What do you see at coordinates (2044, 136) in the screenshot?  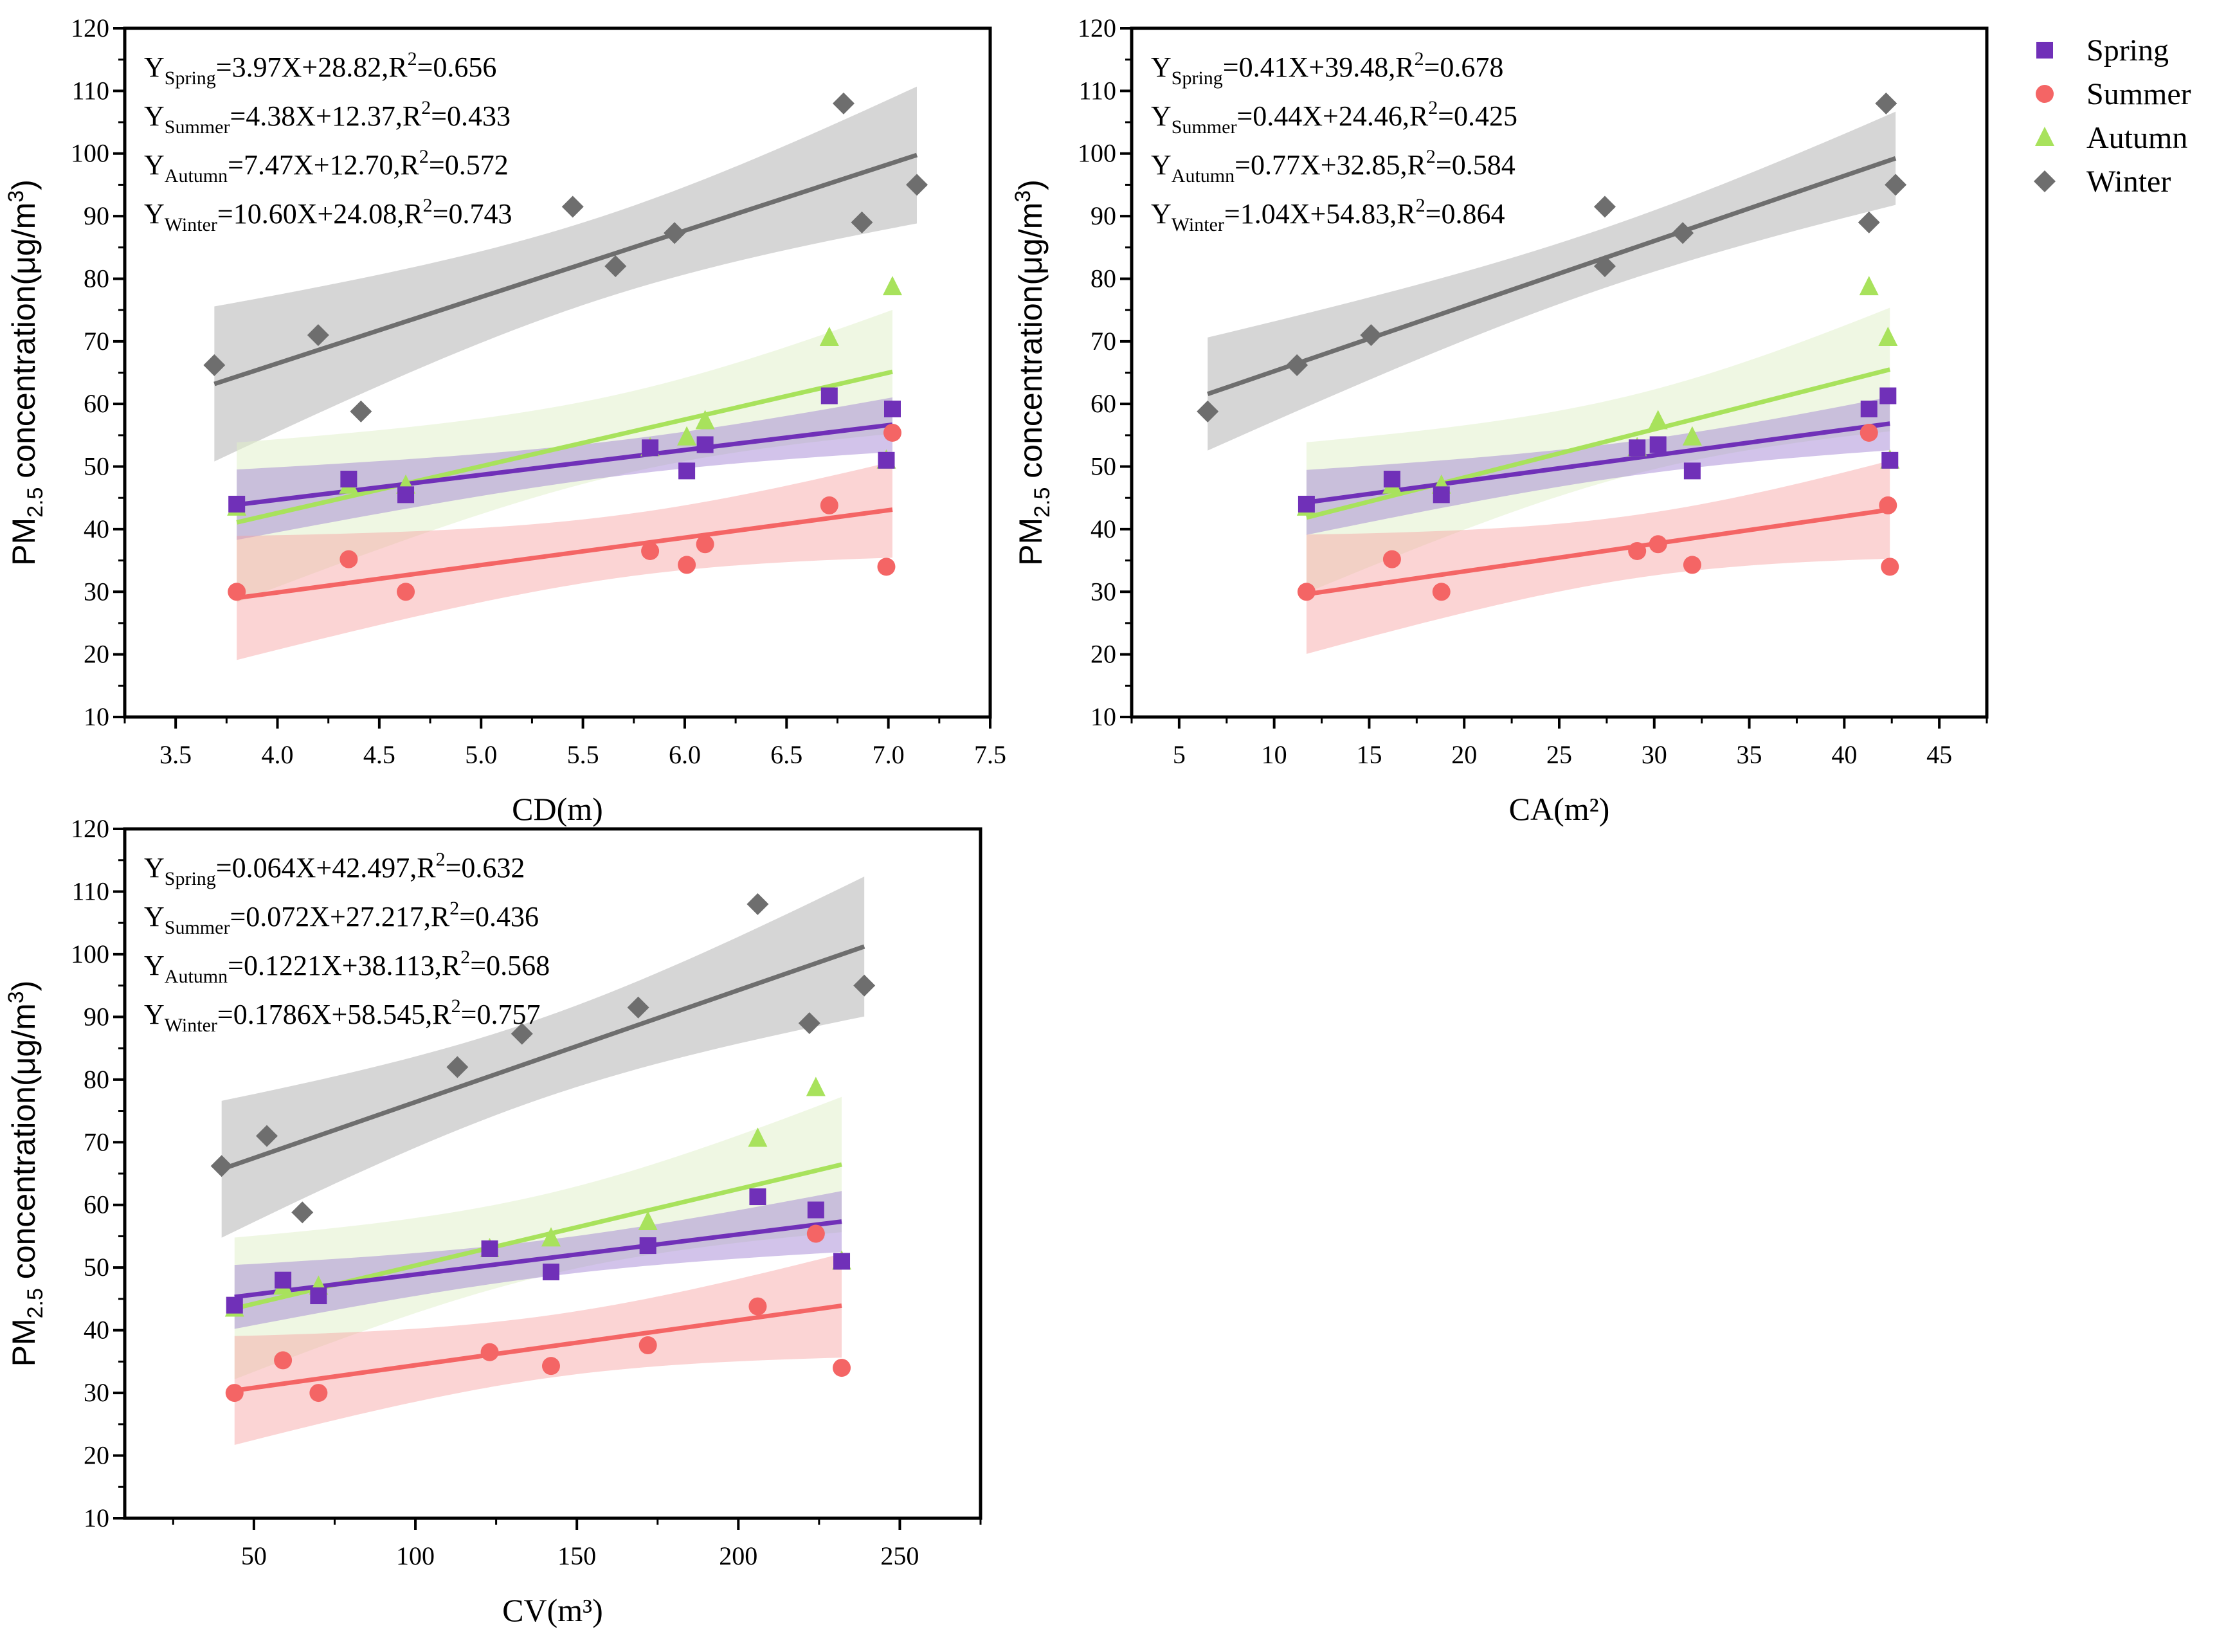 I see `legend-marker-triangle` at bounding box center [2044, 136].